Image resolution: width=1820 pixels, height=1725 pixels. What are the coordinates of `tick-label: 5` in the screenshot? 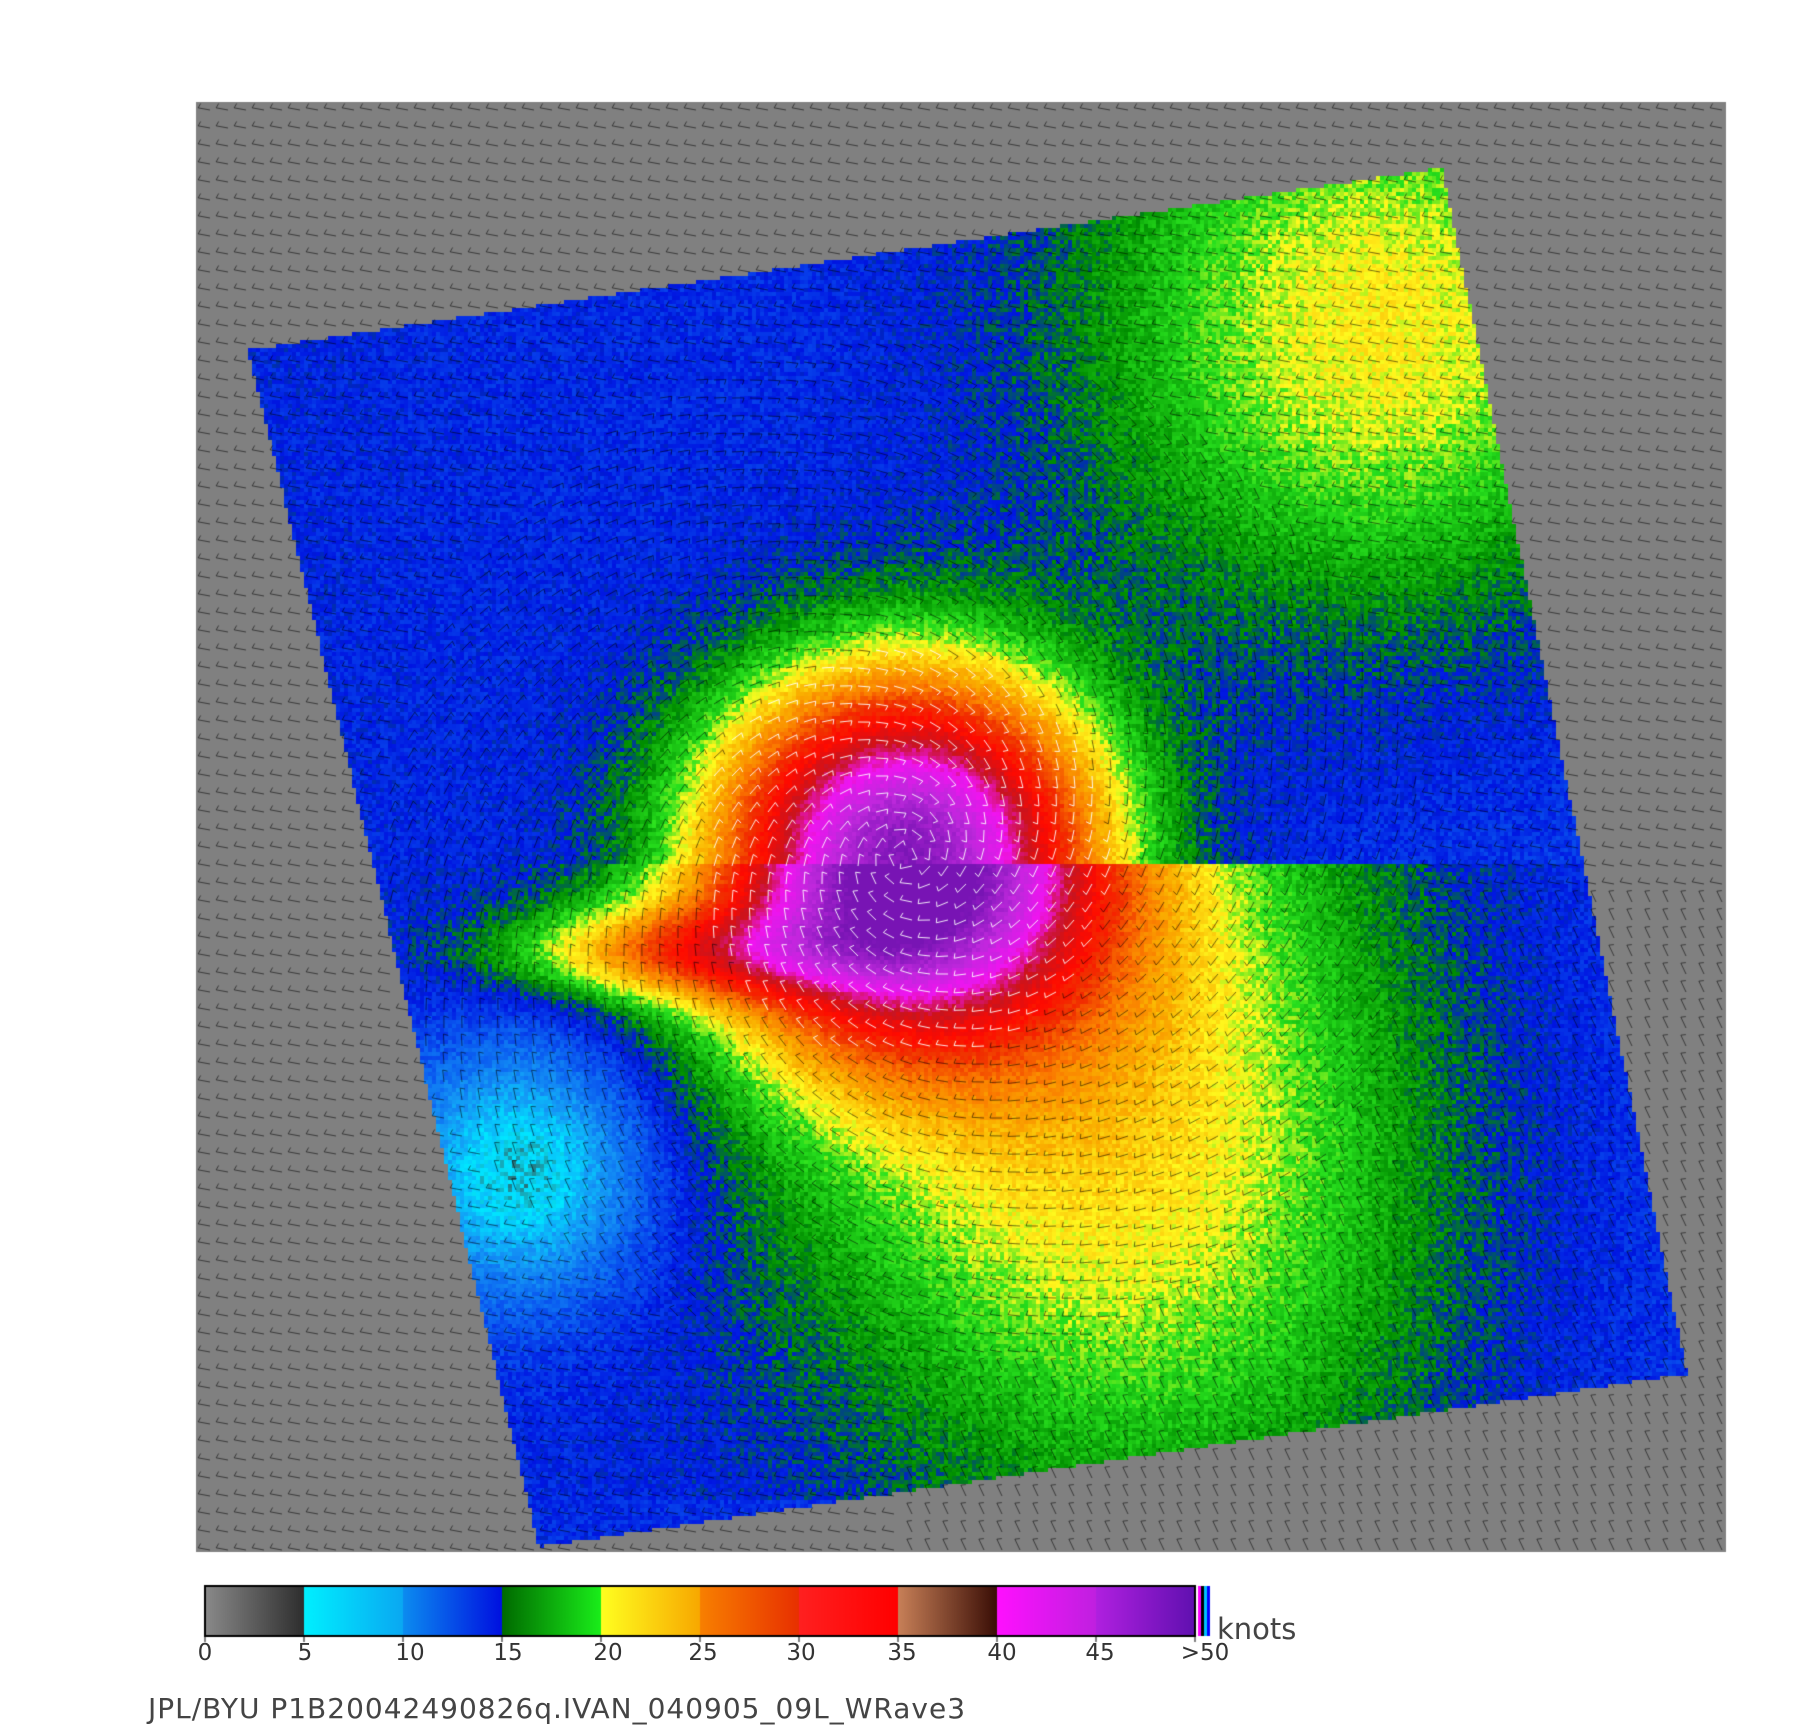 It's located at (305, 1653).